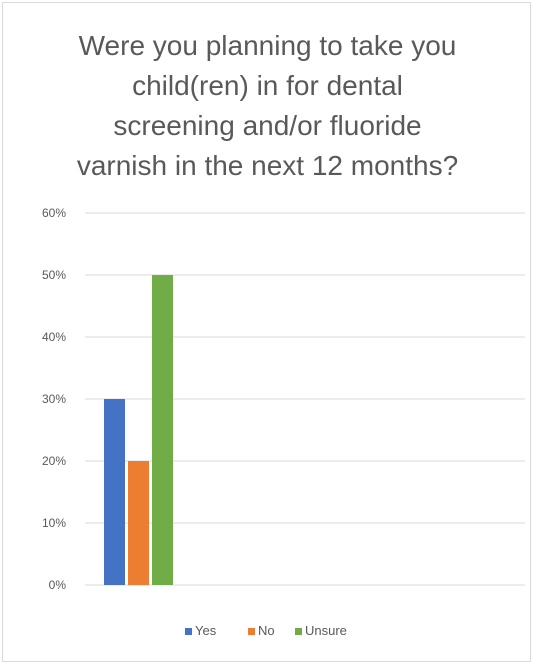  What do you see at coordinates (206, 630) in the screenshot?
I see `legend-label-yes: Yes` at bounding box center [206, 630].